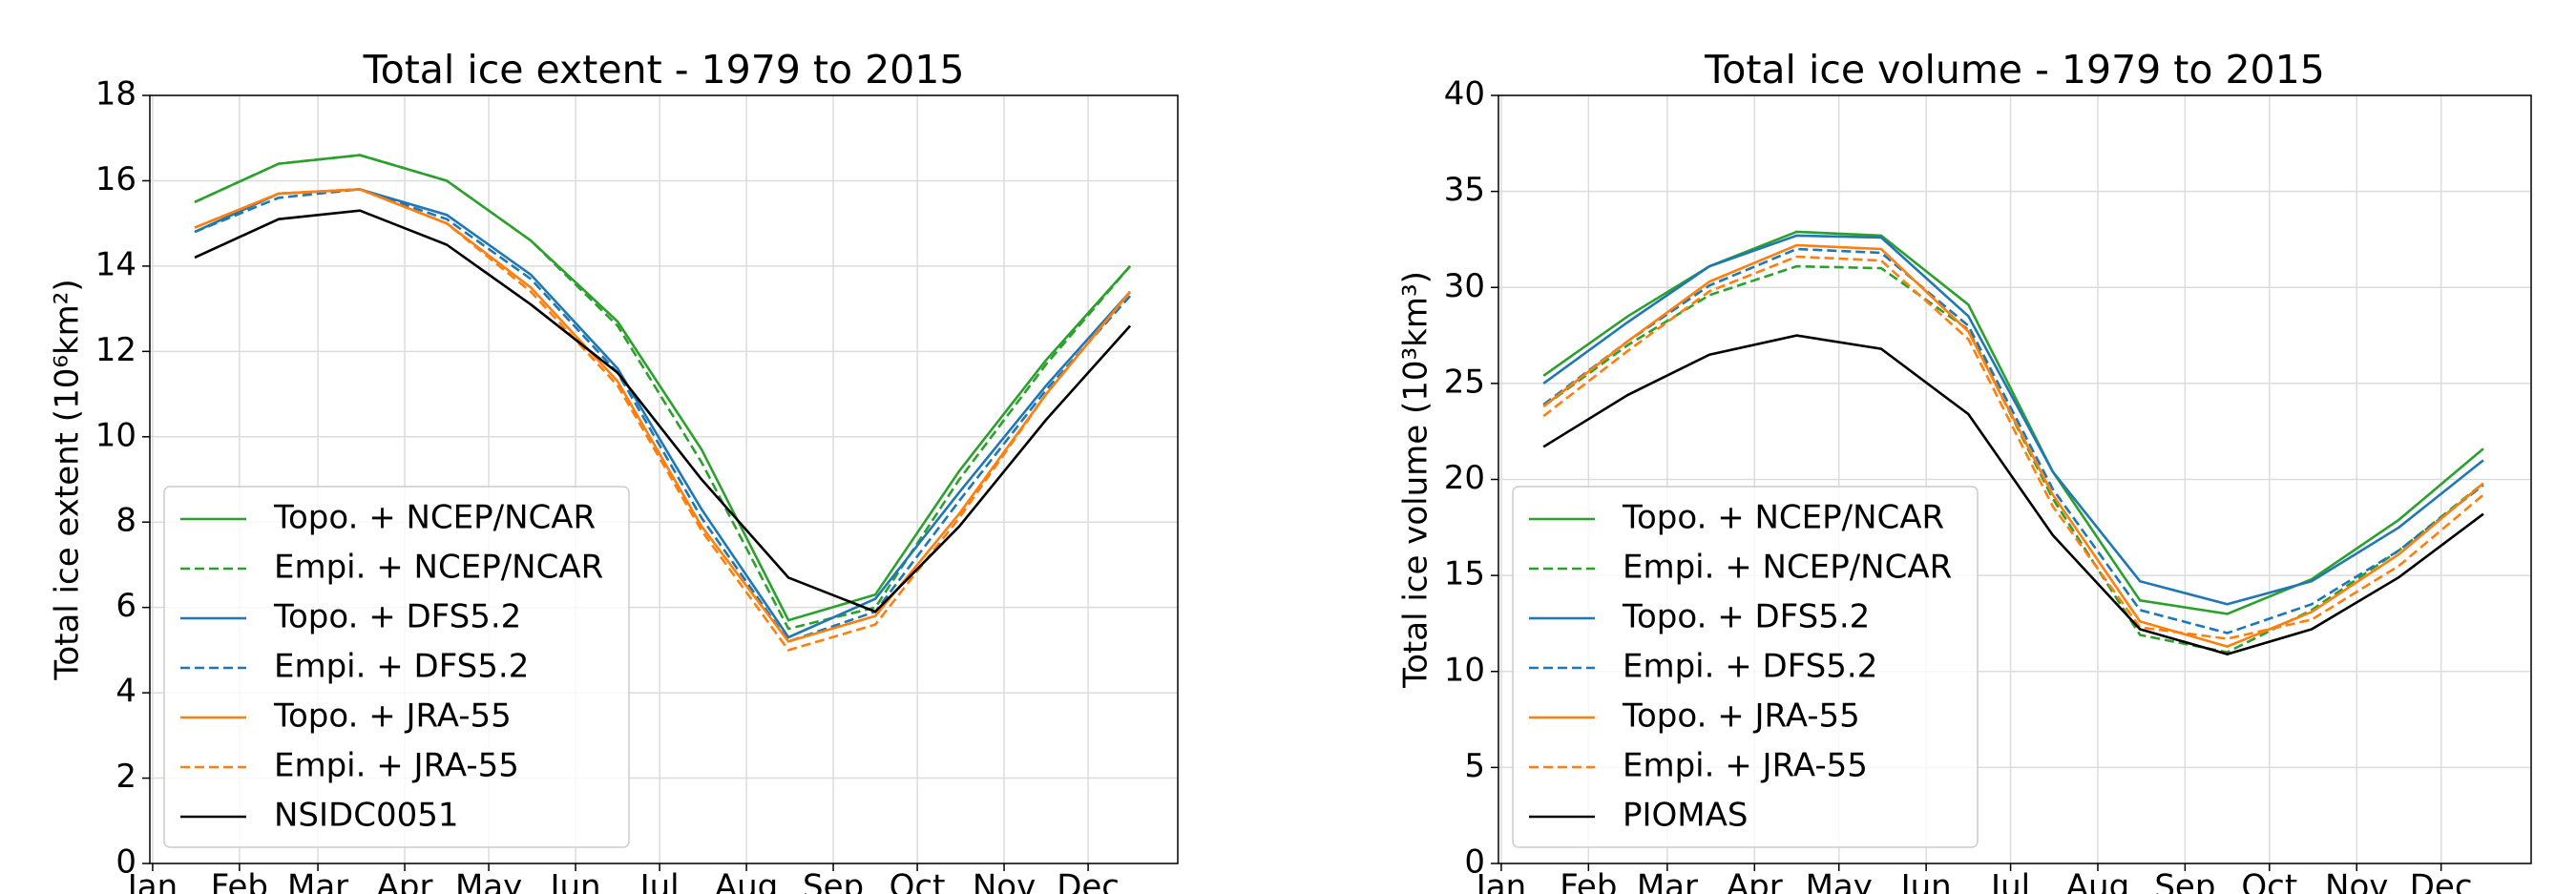 This screenshot has height=894, width=2576. I want to click on y-tick-label: 12, so click(115, 350).